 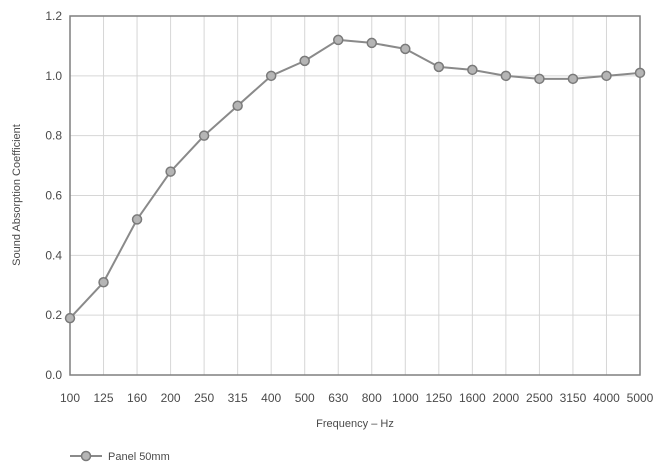 I want to click on y-tick-label: 0.6, so click(x=53, y=196).